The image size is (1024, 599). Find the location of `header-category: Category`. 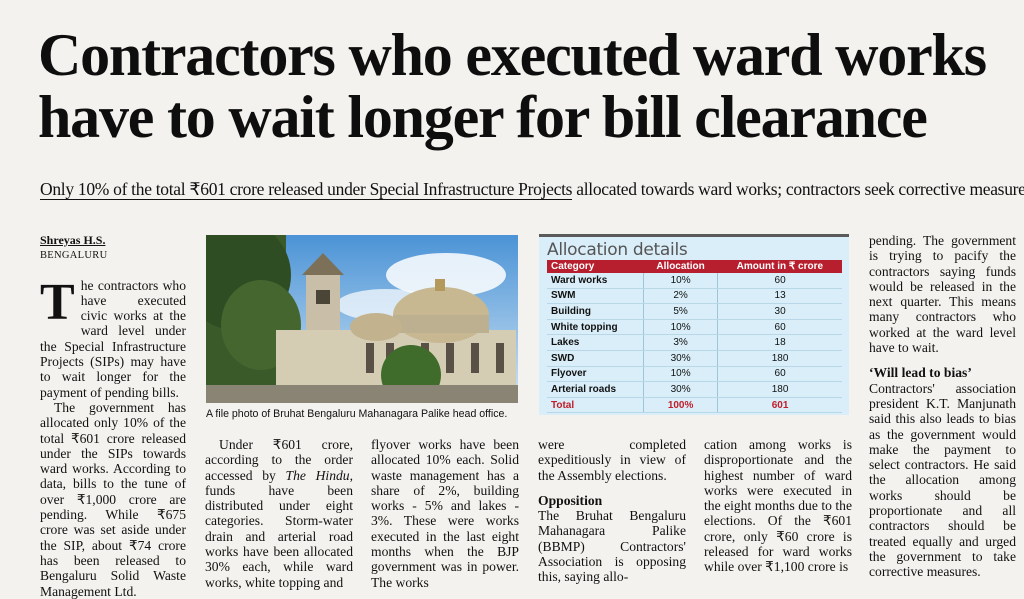

header-category: Category is located at coordinates (595, 266).